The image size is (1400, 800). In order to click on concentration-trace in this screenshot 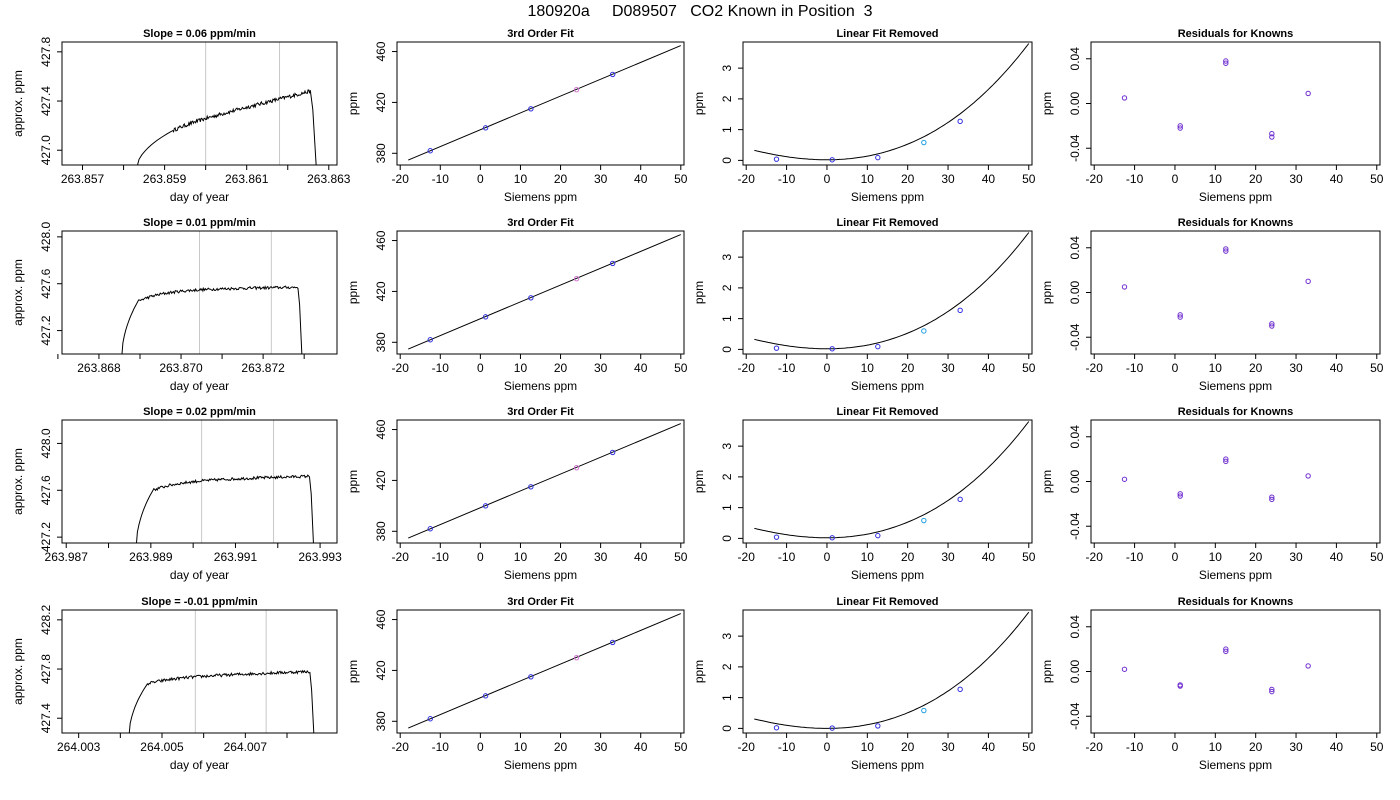, I will do `click(221, 701)`.